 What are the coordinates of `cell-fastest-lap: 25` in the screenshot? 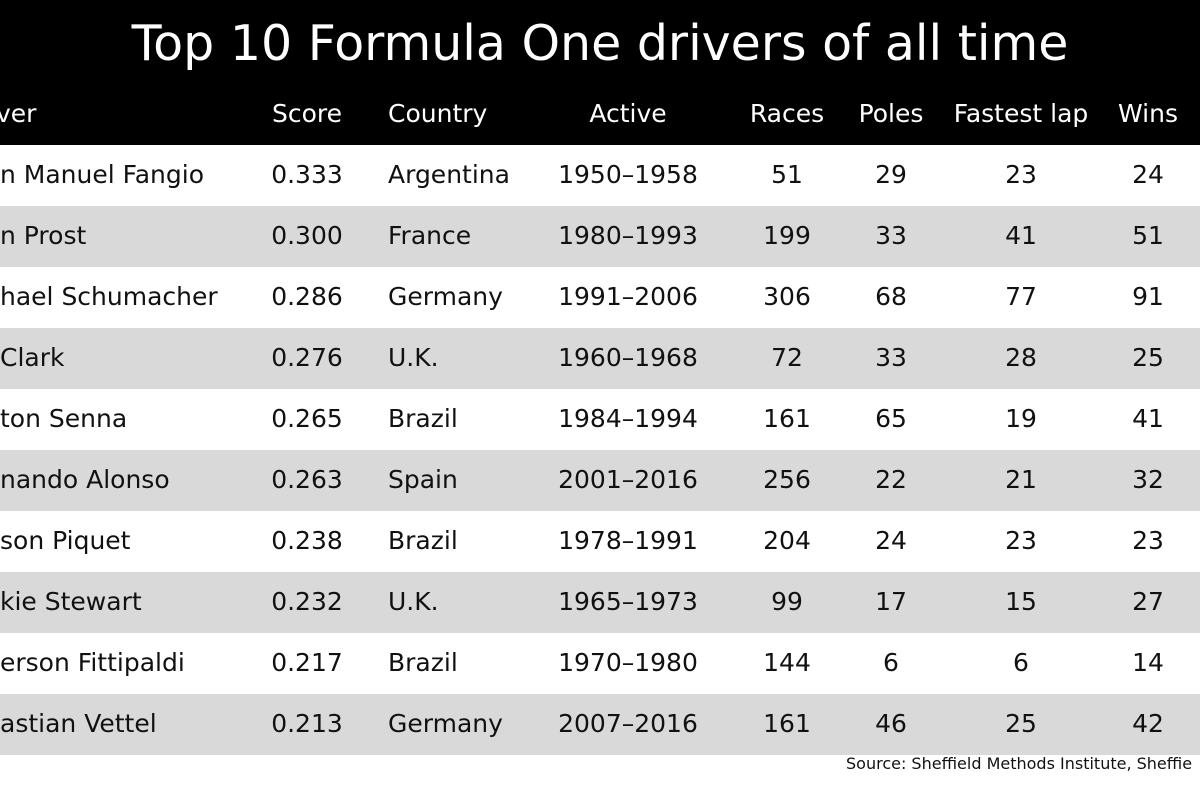 It's located at (1021, 723).